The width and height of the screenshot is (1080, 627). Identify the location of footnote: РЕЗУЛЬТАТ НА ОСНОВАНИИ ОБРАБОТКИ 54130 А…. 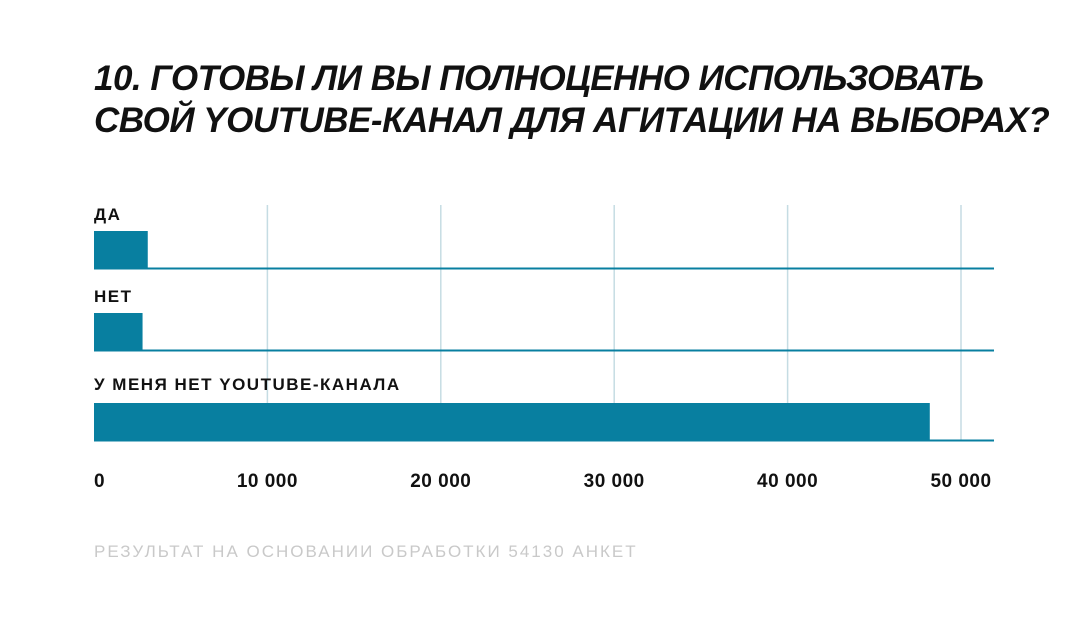
(366, 551).